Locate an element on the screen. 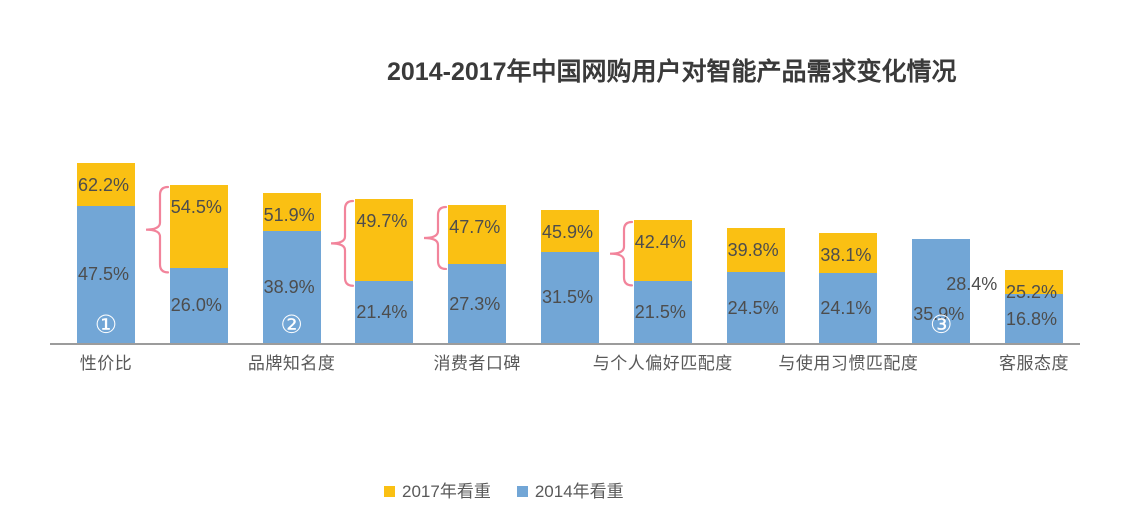  rank-marker: ③ is located at coordinates (941, 325).